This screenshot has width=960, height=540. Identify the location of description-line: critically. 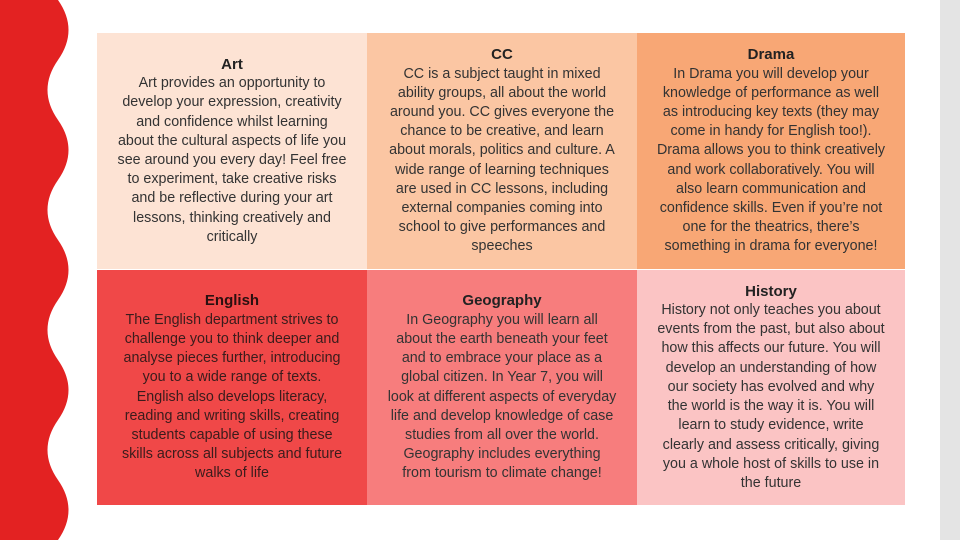
(232, 236).